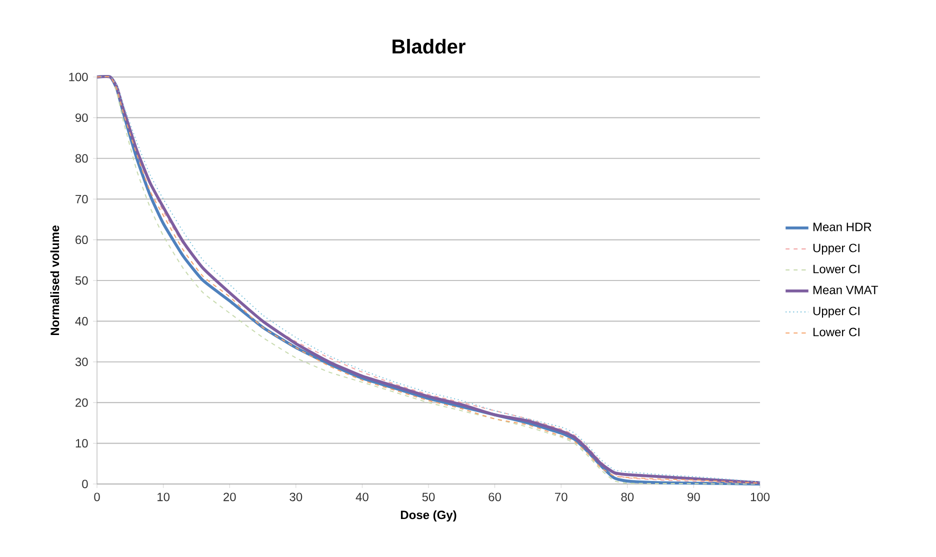 Image resolution: width=936 pixels, height=557 pixels. What do you see at coordinates (78, 77) in the screenshot?
I see `y-tick-label: 100` at bounding box center [78, 77].